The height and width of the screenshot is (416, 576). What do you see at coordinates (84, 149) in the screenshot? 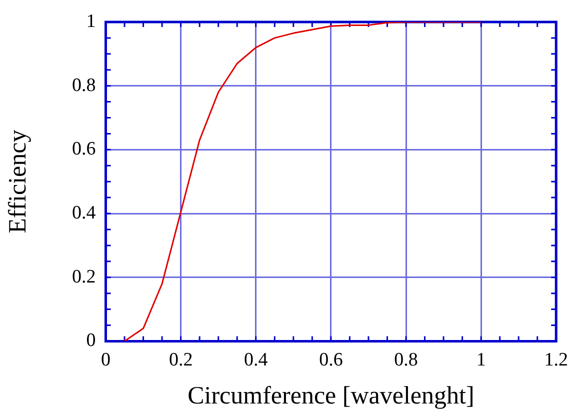
I see `y-tick-label: 0.6` at bounding box center [84, 149].